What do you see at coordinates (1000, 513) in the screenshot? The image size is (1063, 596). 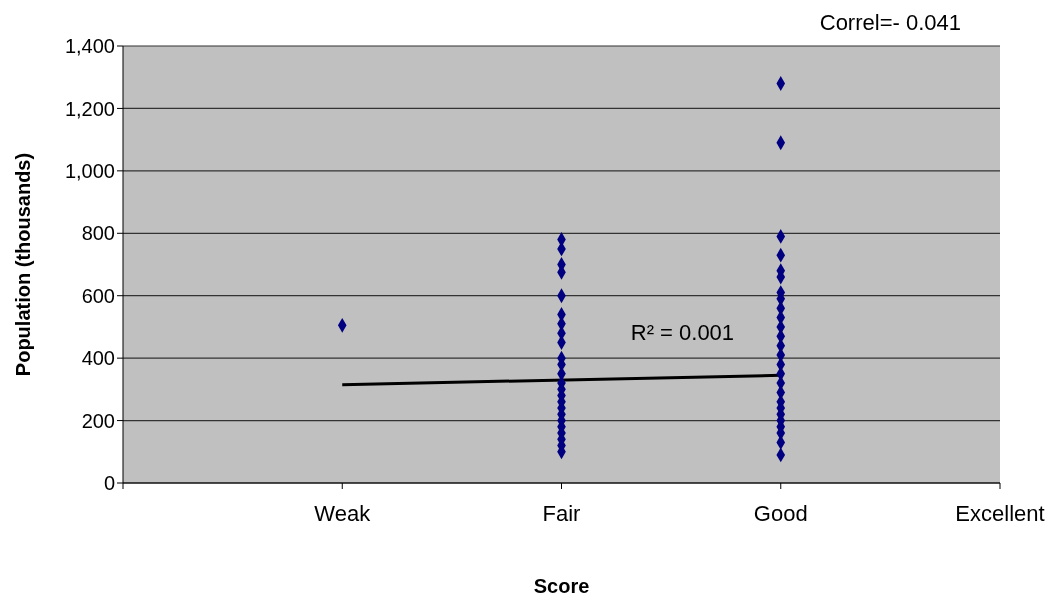 I see `x-tick-label: Excellent` at bounding box center [1000, 513].